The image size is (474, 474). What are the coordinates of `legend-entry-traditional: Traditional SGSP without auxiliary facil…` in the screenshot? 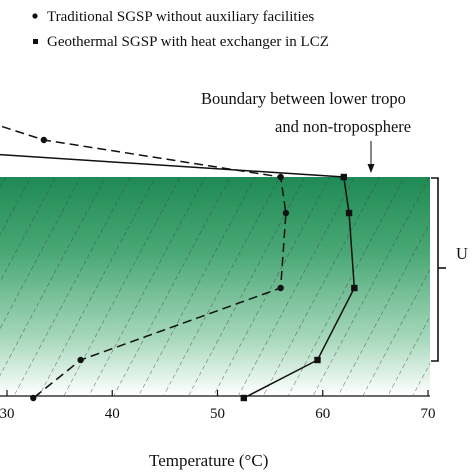 It's located at (180, 17).